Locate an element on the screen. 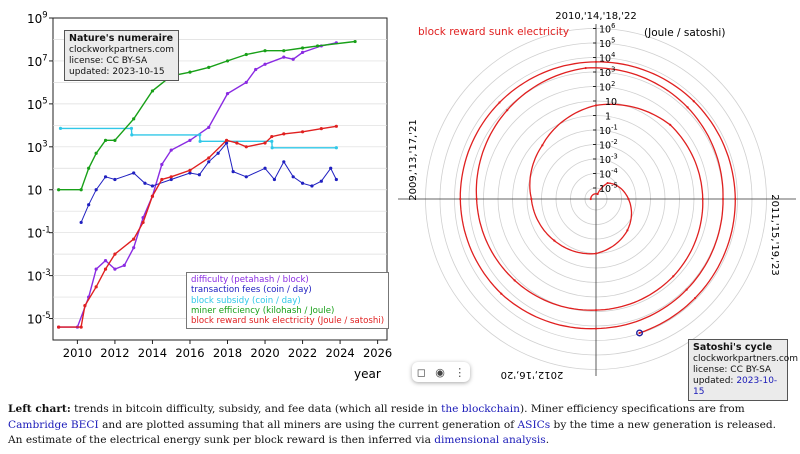  y-tick-label: 10³ is located at coordinates (37, 146).